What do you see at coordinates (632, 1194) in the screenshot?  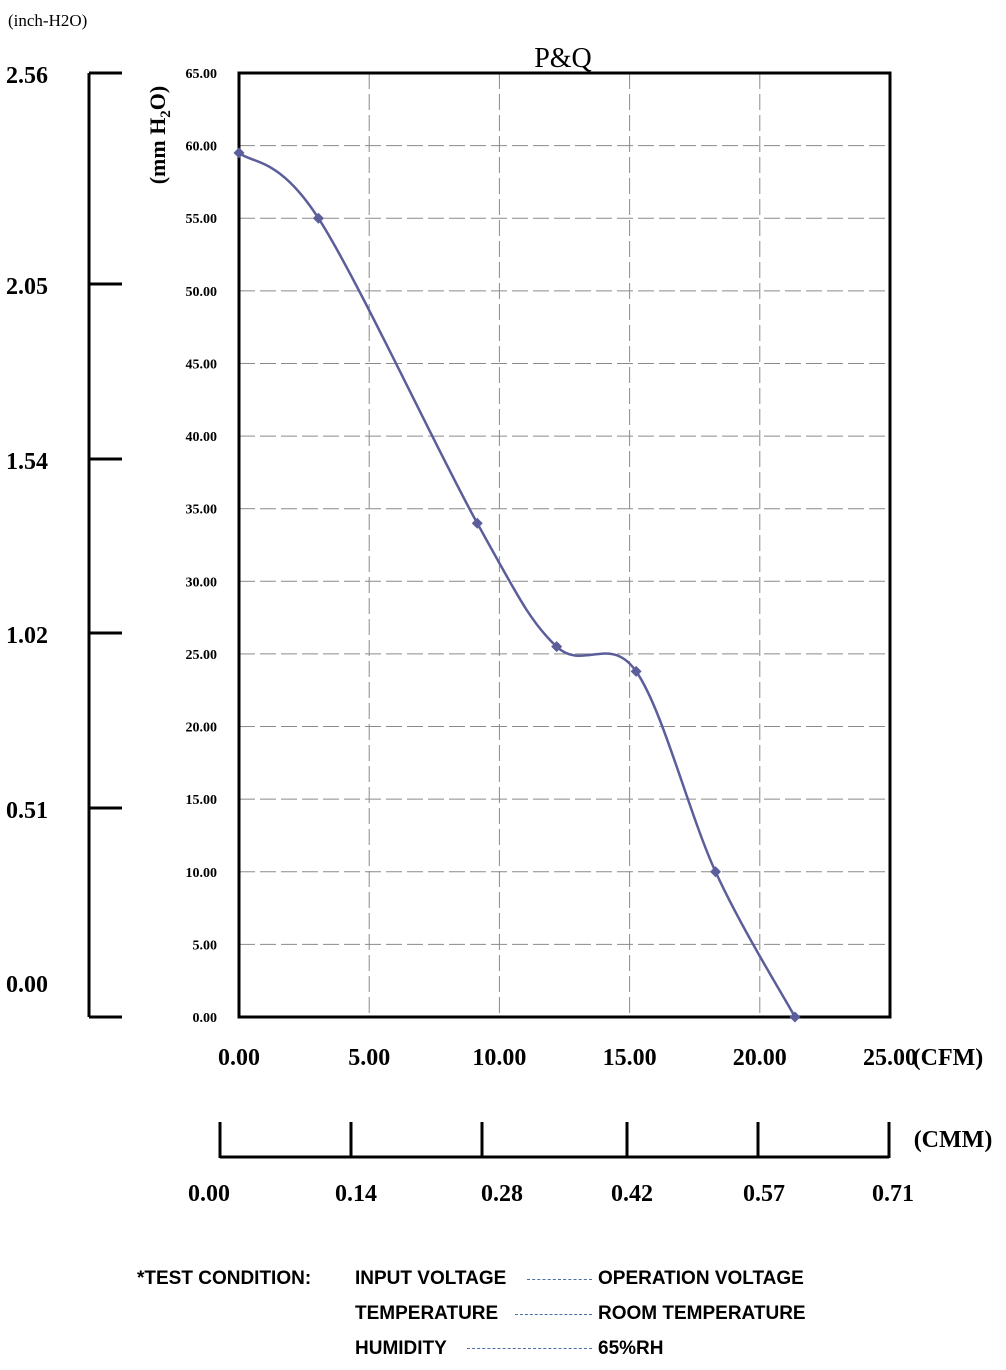 I see `cmm-tick-label: 0.42` at bounding box center [632, 1194].